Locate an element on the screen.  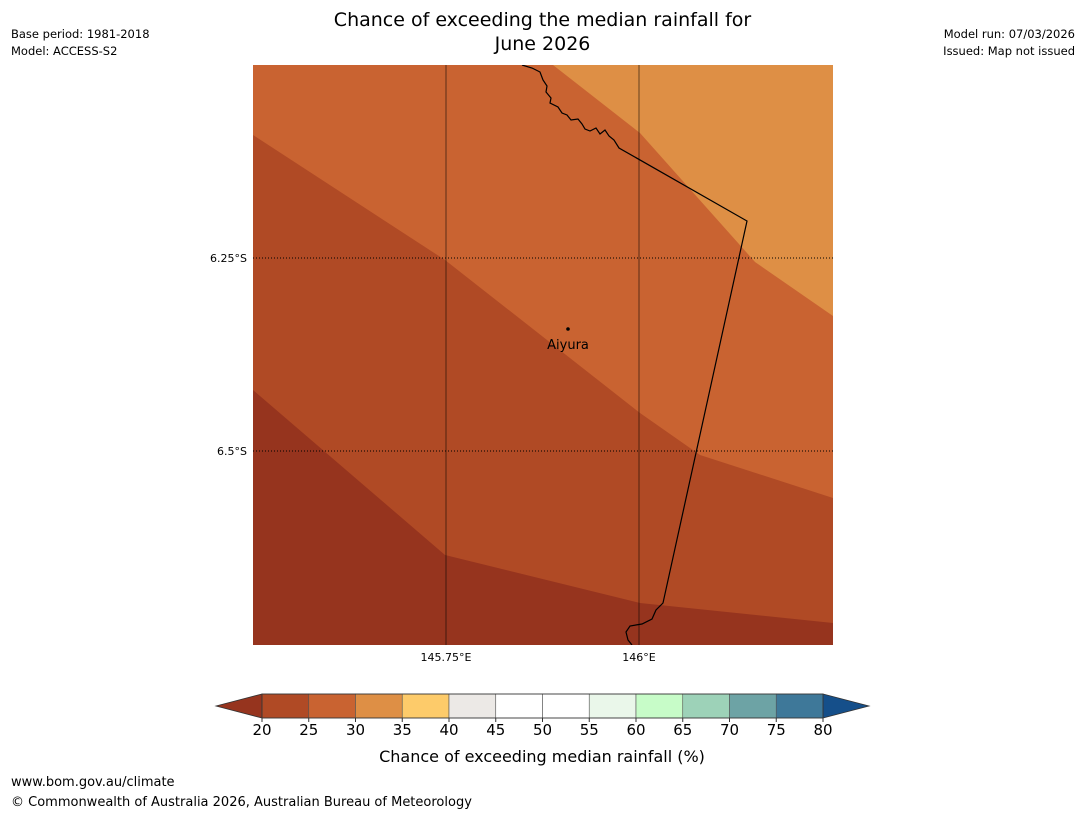
colorbar-tick-label: 80 is located at coordinates (822, 730).